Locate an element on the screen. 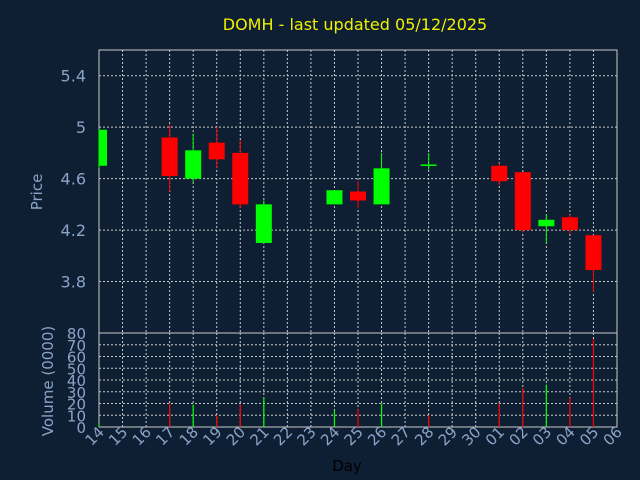 The height and width of the screenshot is (480, 640). volume-tick-label: 10 is located at coordinates (76, 416).